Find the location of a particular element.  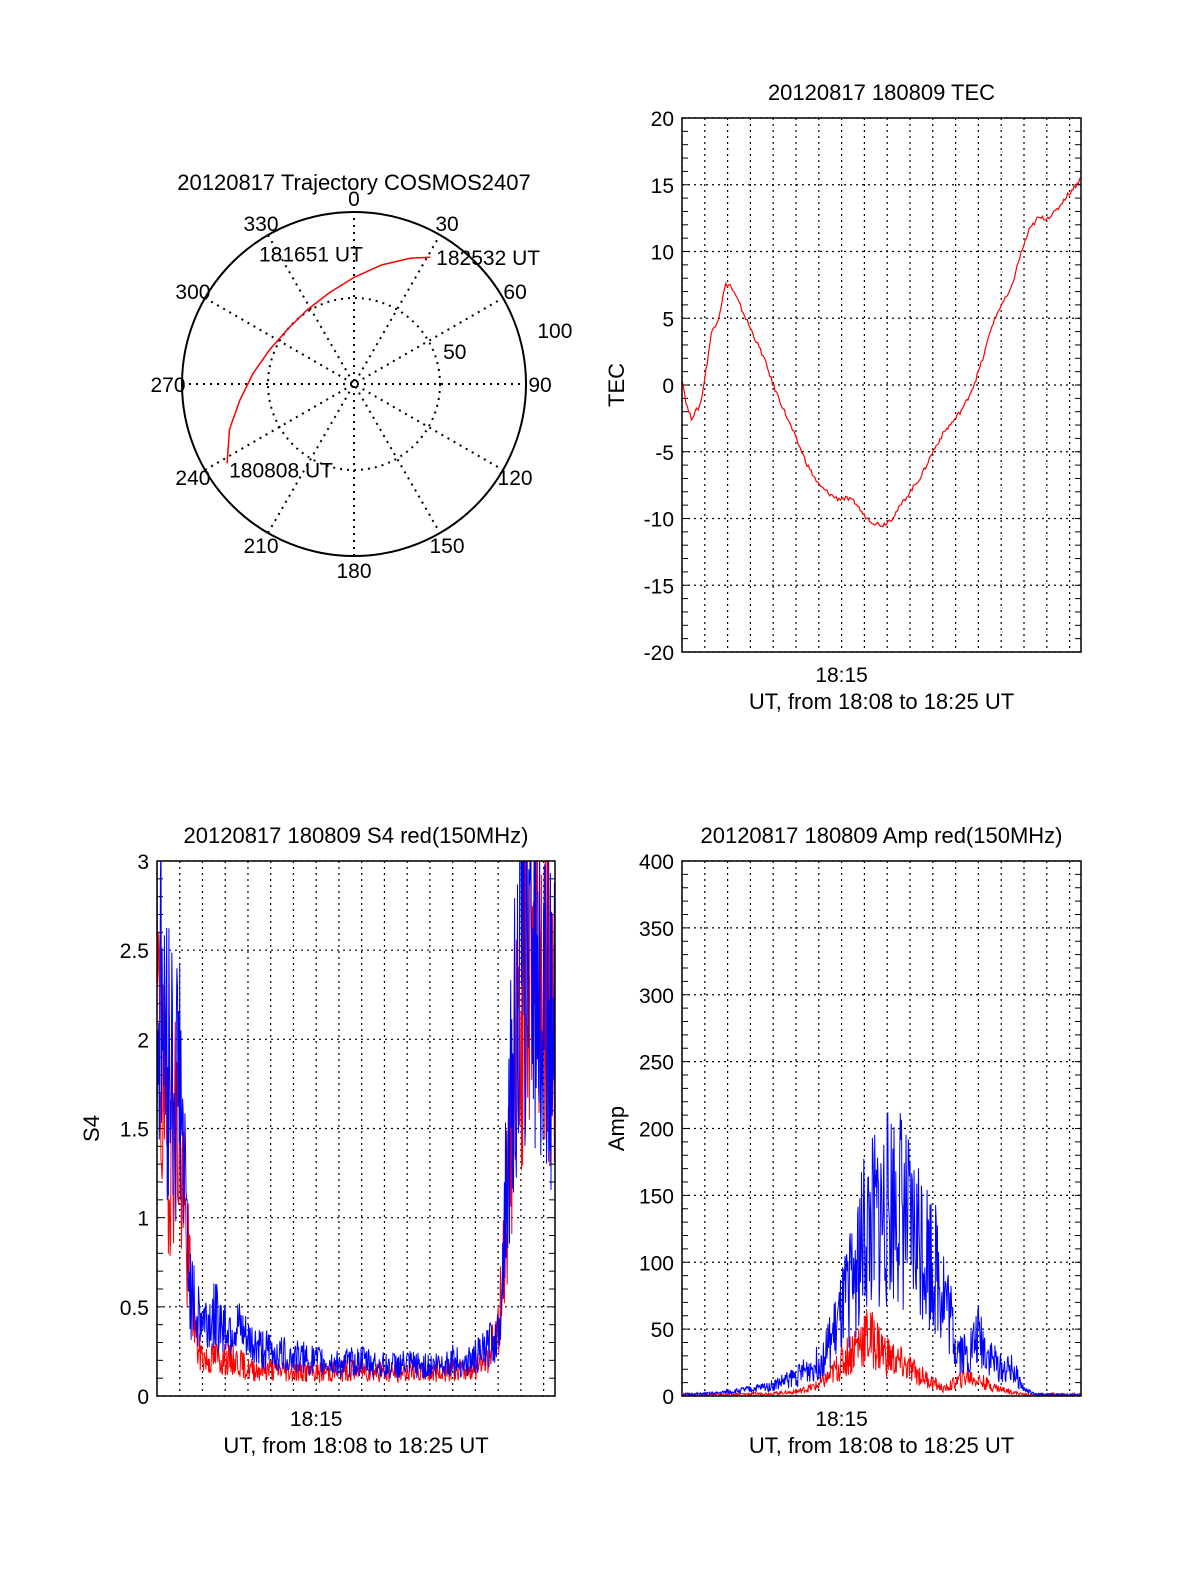

s4-ytick-label: 2 is located at coordinates (143, 1040).